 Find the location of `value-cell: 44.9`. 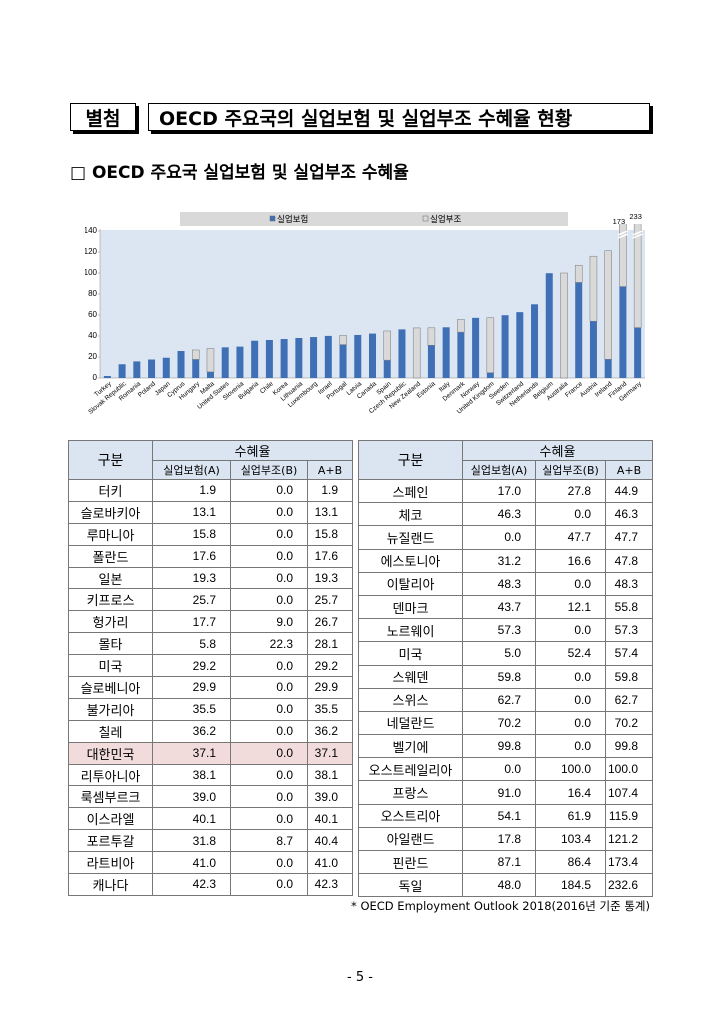

value-cell: 44.9 is located at coordinates (629, 491).